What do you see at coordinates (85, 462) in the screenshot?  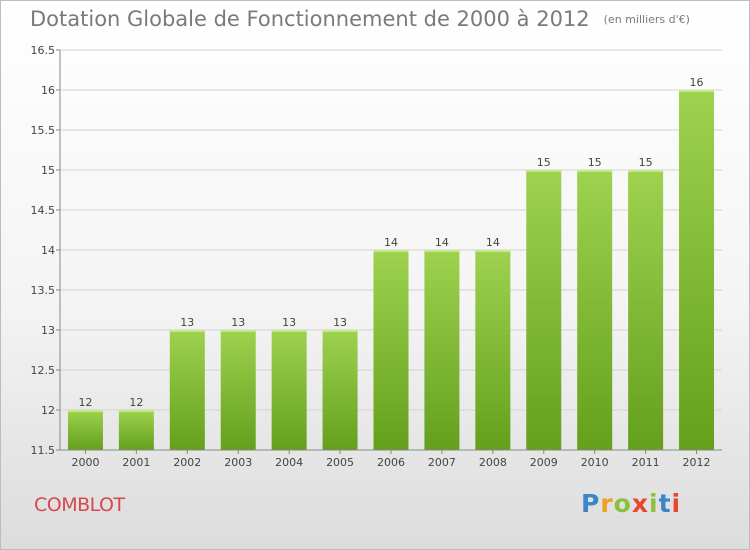 I see `x-tick-label: 2000` at bounding box center [85, 462].